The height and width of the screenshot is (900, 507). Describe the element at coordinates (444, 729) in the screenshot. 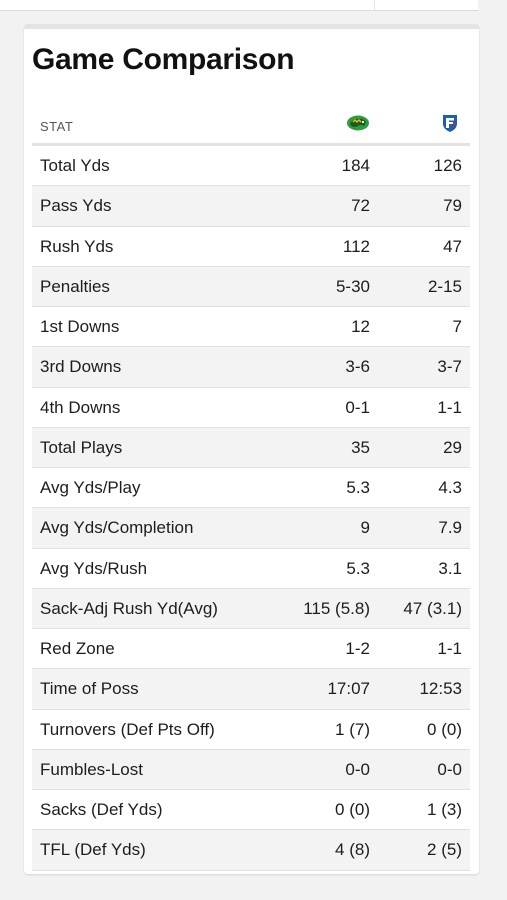

I see `away-team-value: 0 (0)` at that location.